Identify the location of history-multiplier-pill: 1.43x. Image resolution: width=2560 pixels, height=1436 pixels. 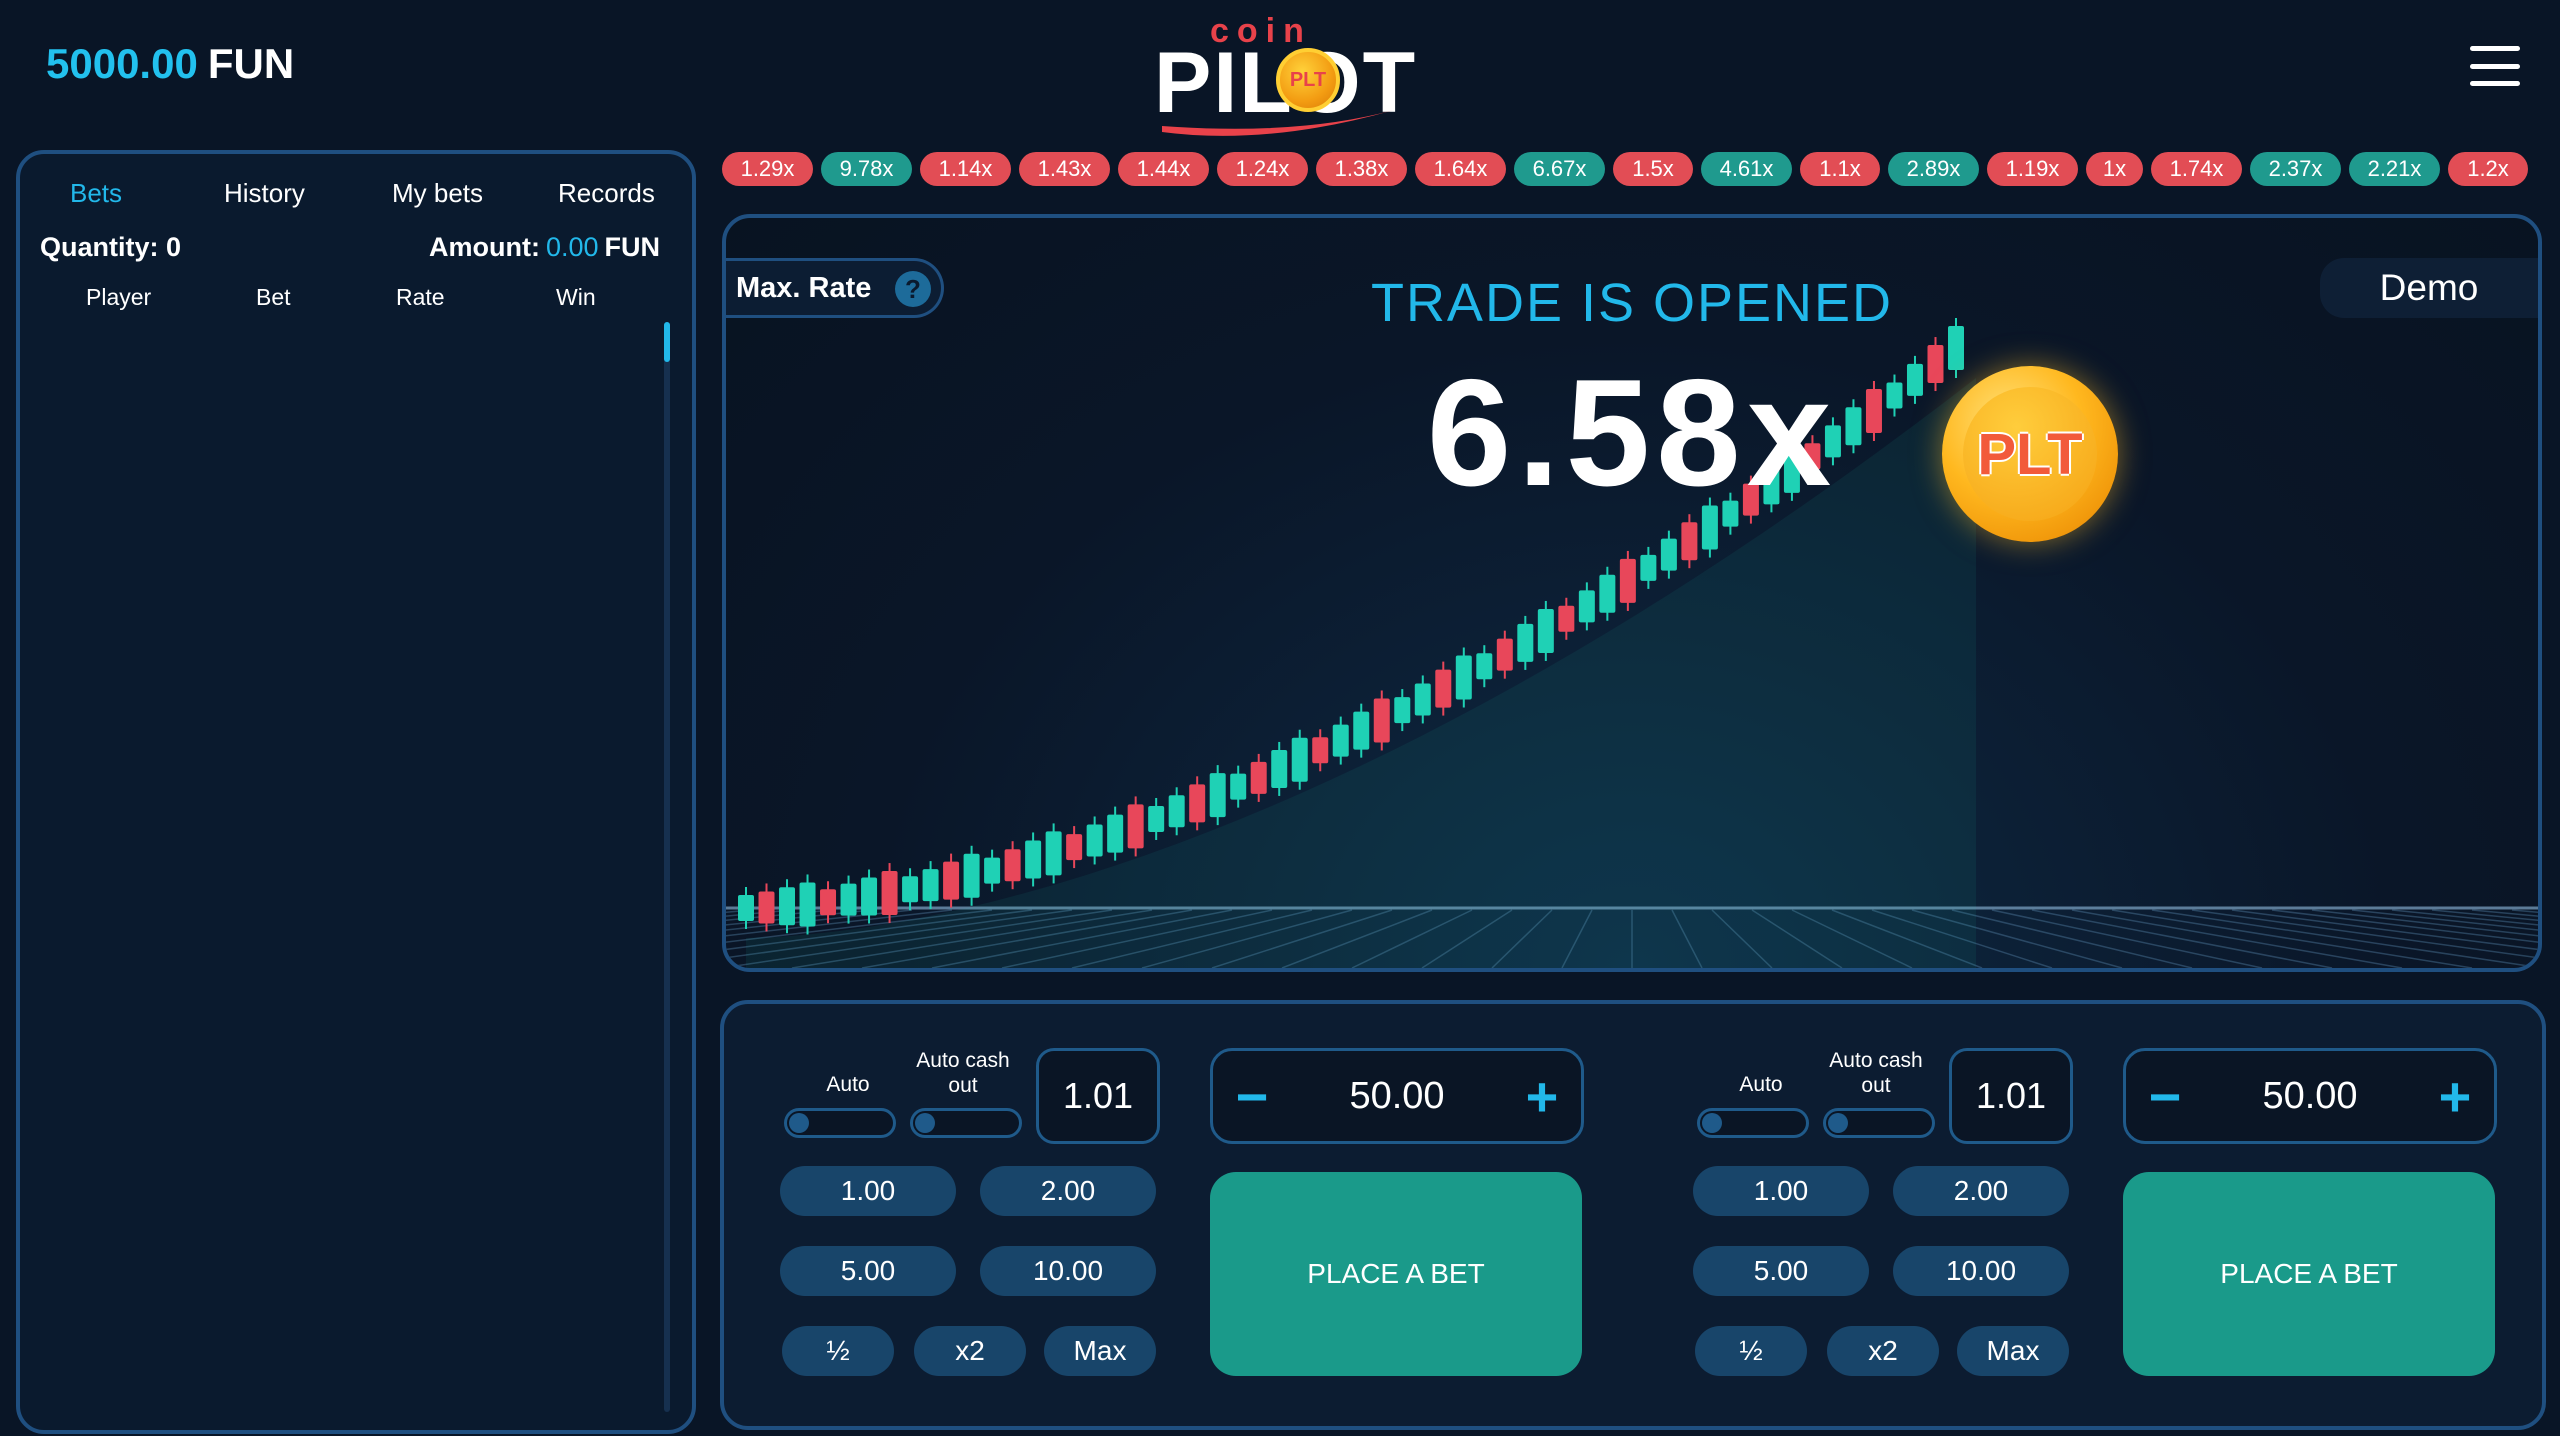
(1064, 169).